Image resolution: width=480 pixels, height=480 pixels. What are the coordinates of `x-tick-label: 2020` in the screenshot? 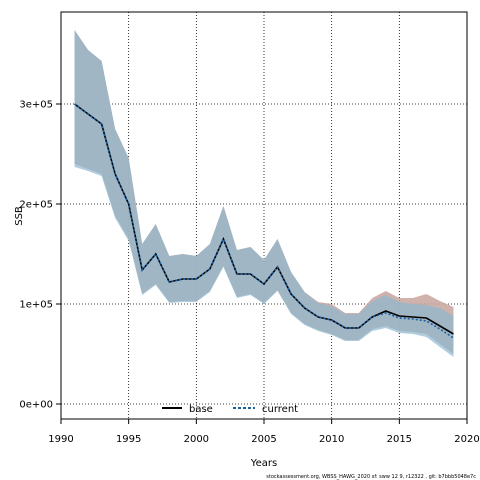 It's located at (466, 439).